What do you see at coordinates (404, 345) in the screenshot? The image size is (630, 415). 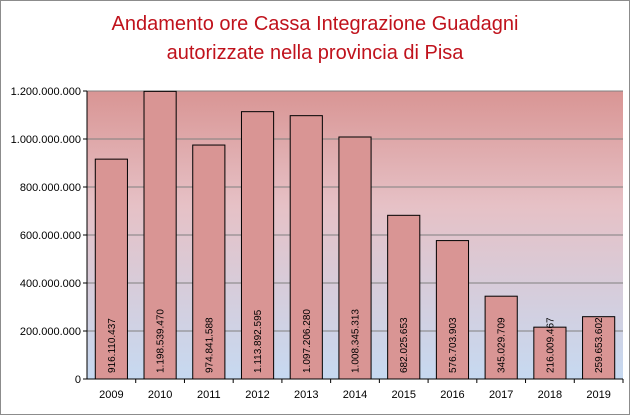 I see `data-label: 682.025.653` at bounding box center [404, 345].